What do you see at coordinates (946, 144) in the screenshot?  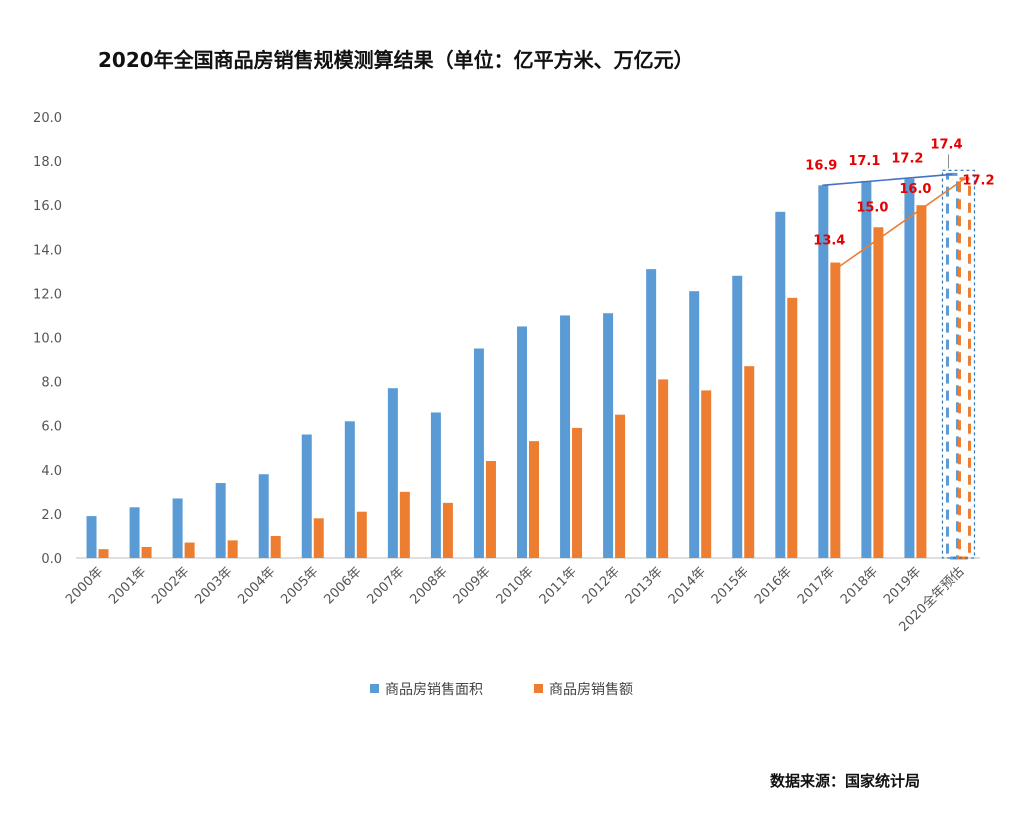 I see `data-label: 17.4` at bounding box center [946, 144].